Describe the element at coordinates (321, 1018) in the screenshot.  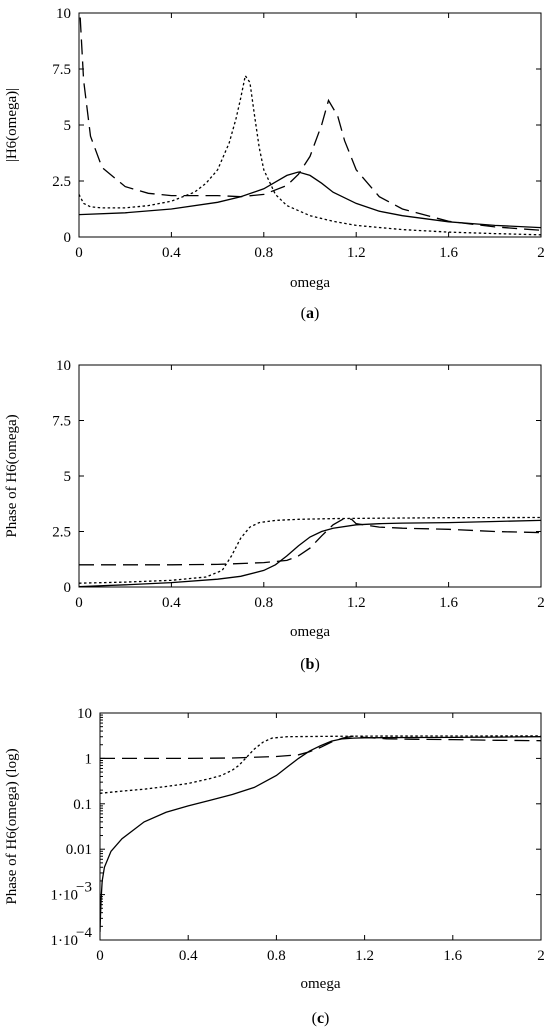
I see `panel-caption: (c)` at that location.